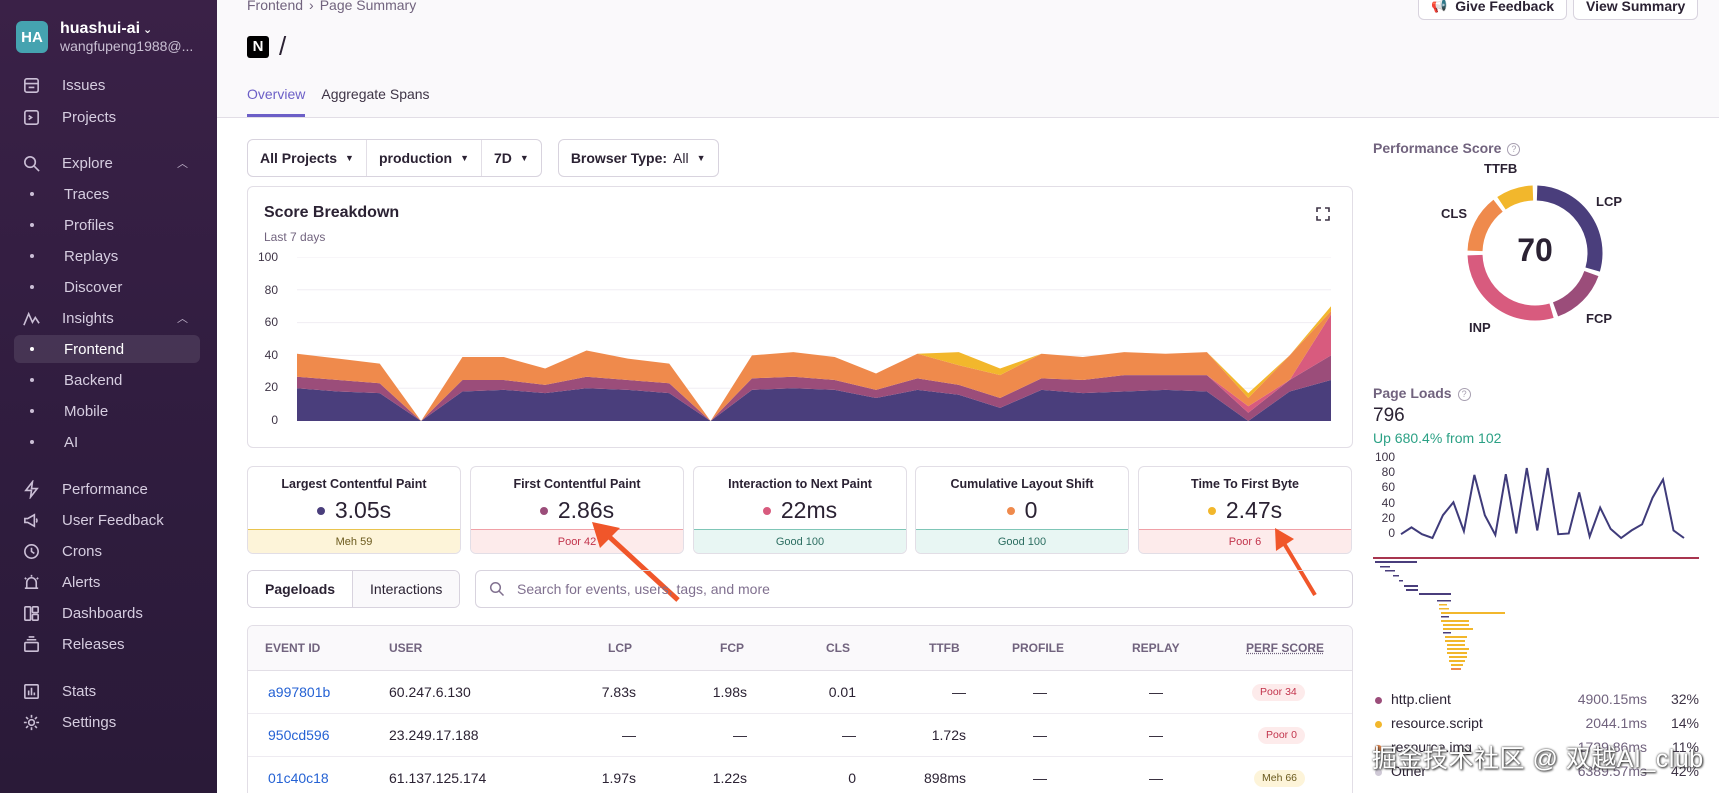 This screenshot has width=1719, height=793. I want to click on breadcrumb-page-summary: Page Summary, so click(368, 6).